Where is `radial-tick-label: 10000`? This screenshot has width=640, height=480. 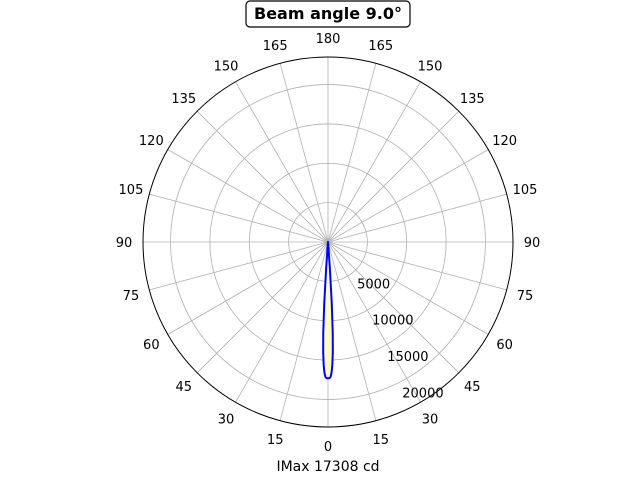
radial-tick-label: 10000 is located at coordinates (392, 321).